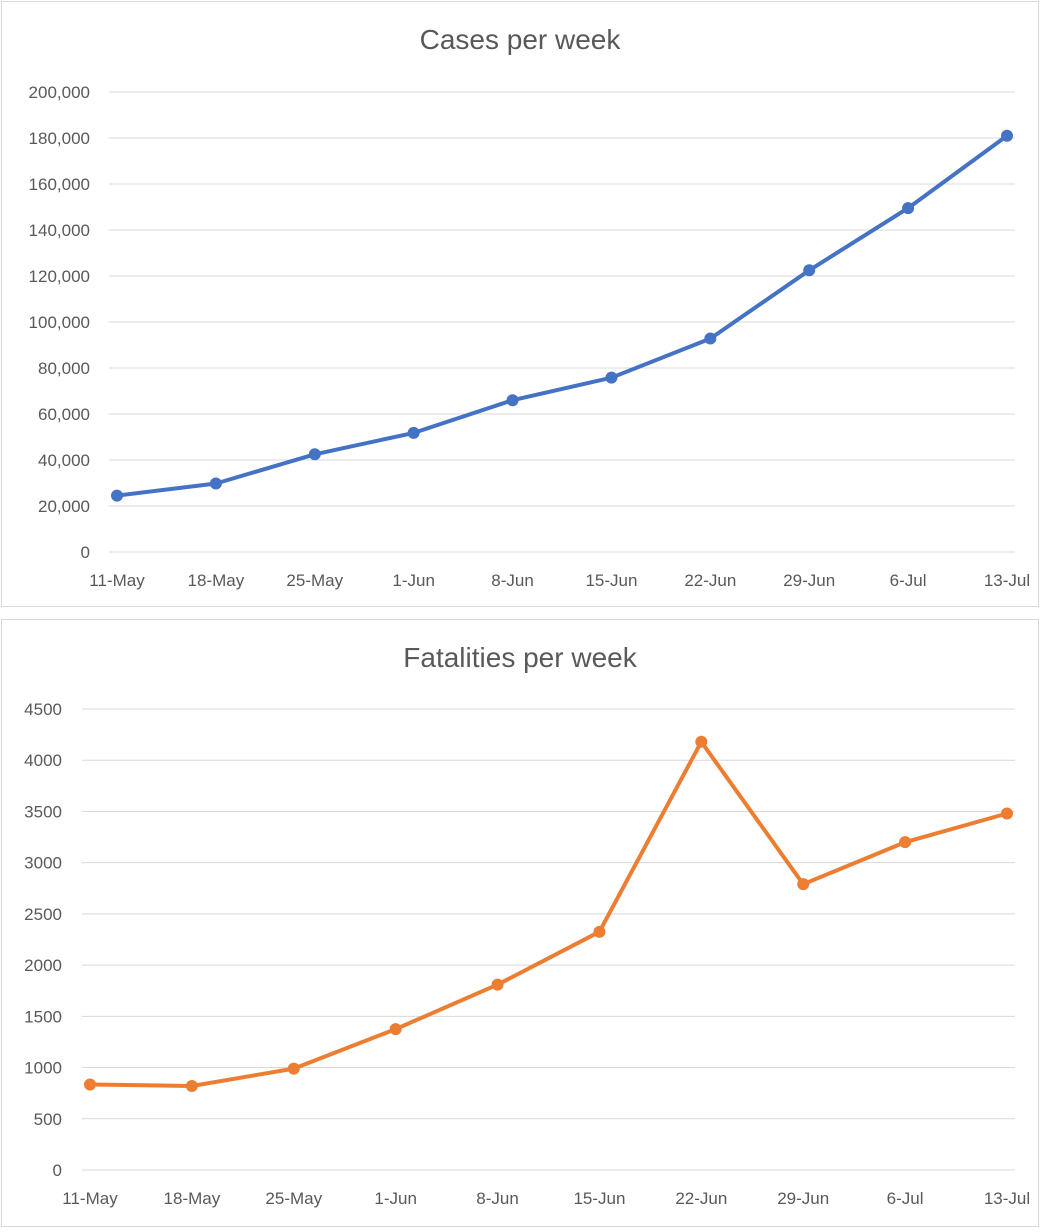 This screenshot has height=1232, width=1044. What do you see at coordinates (43, 1016) in the screenshot?
I see `y-tick-label: 1500` at bounding box center [43, 1016].